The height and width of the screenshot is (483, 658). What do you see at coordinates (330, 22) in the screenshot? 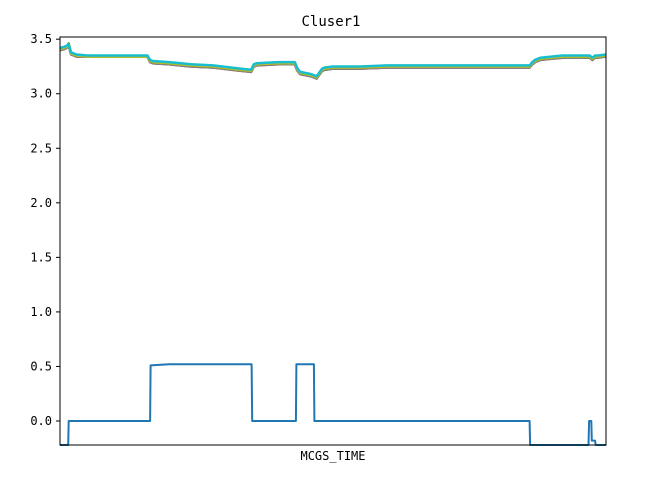
I see `chart-title: Cluser1` at bounding box center [330, 22].